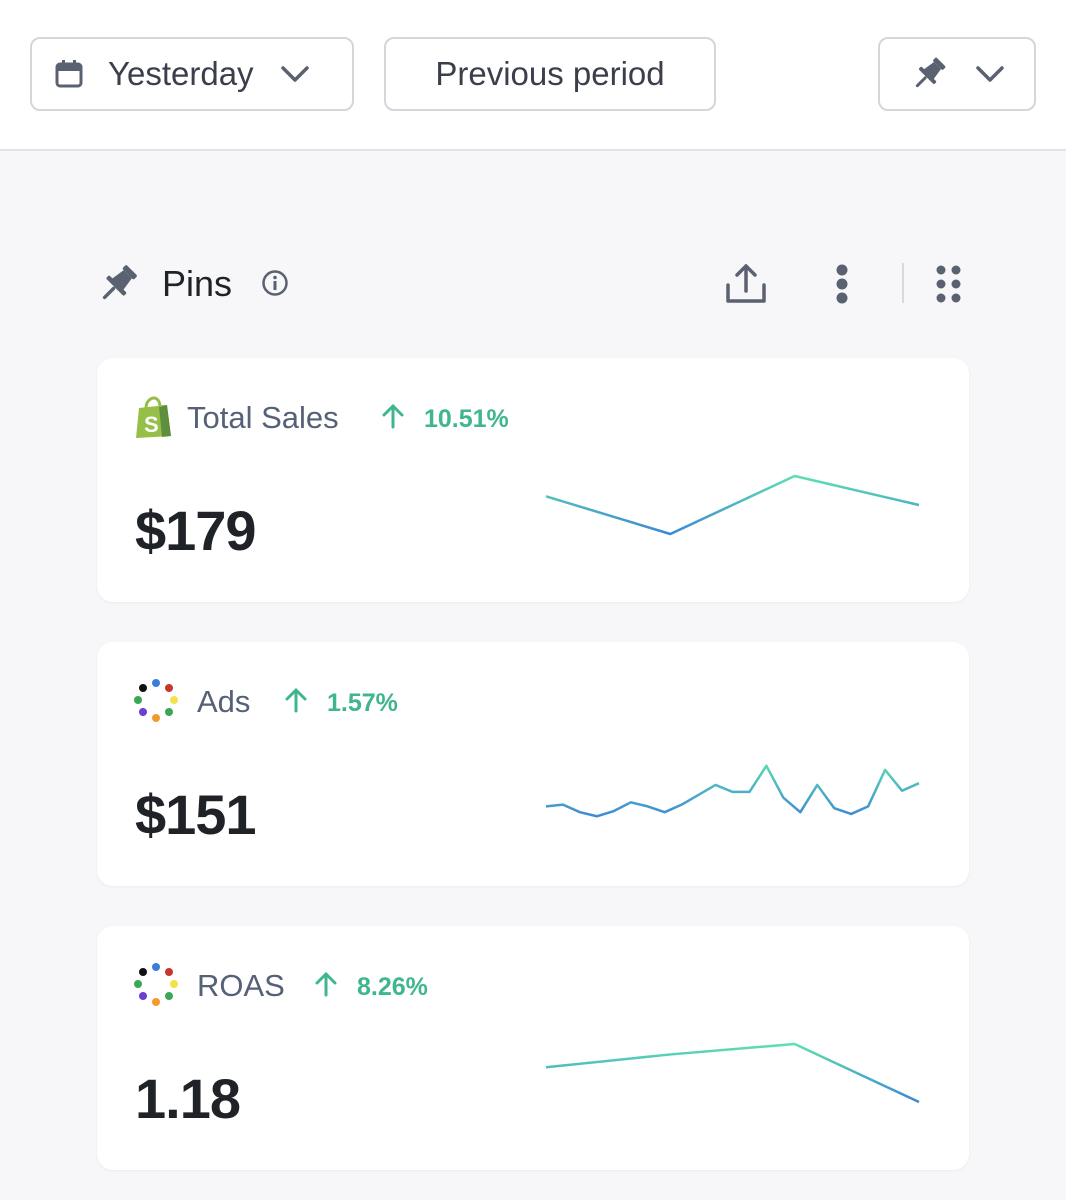 Image resolution: width=1066 pixels, height=1200 pixels. I want to click on metric-change: 1.57%, so click(362, 703).